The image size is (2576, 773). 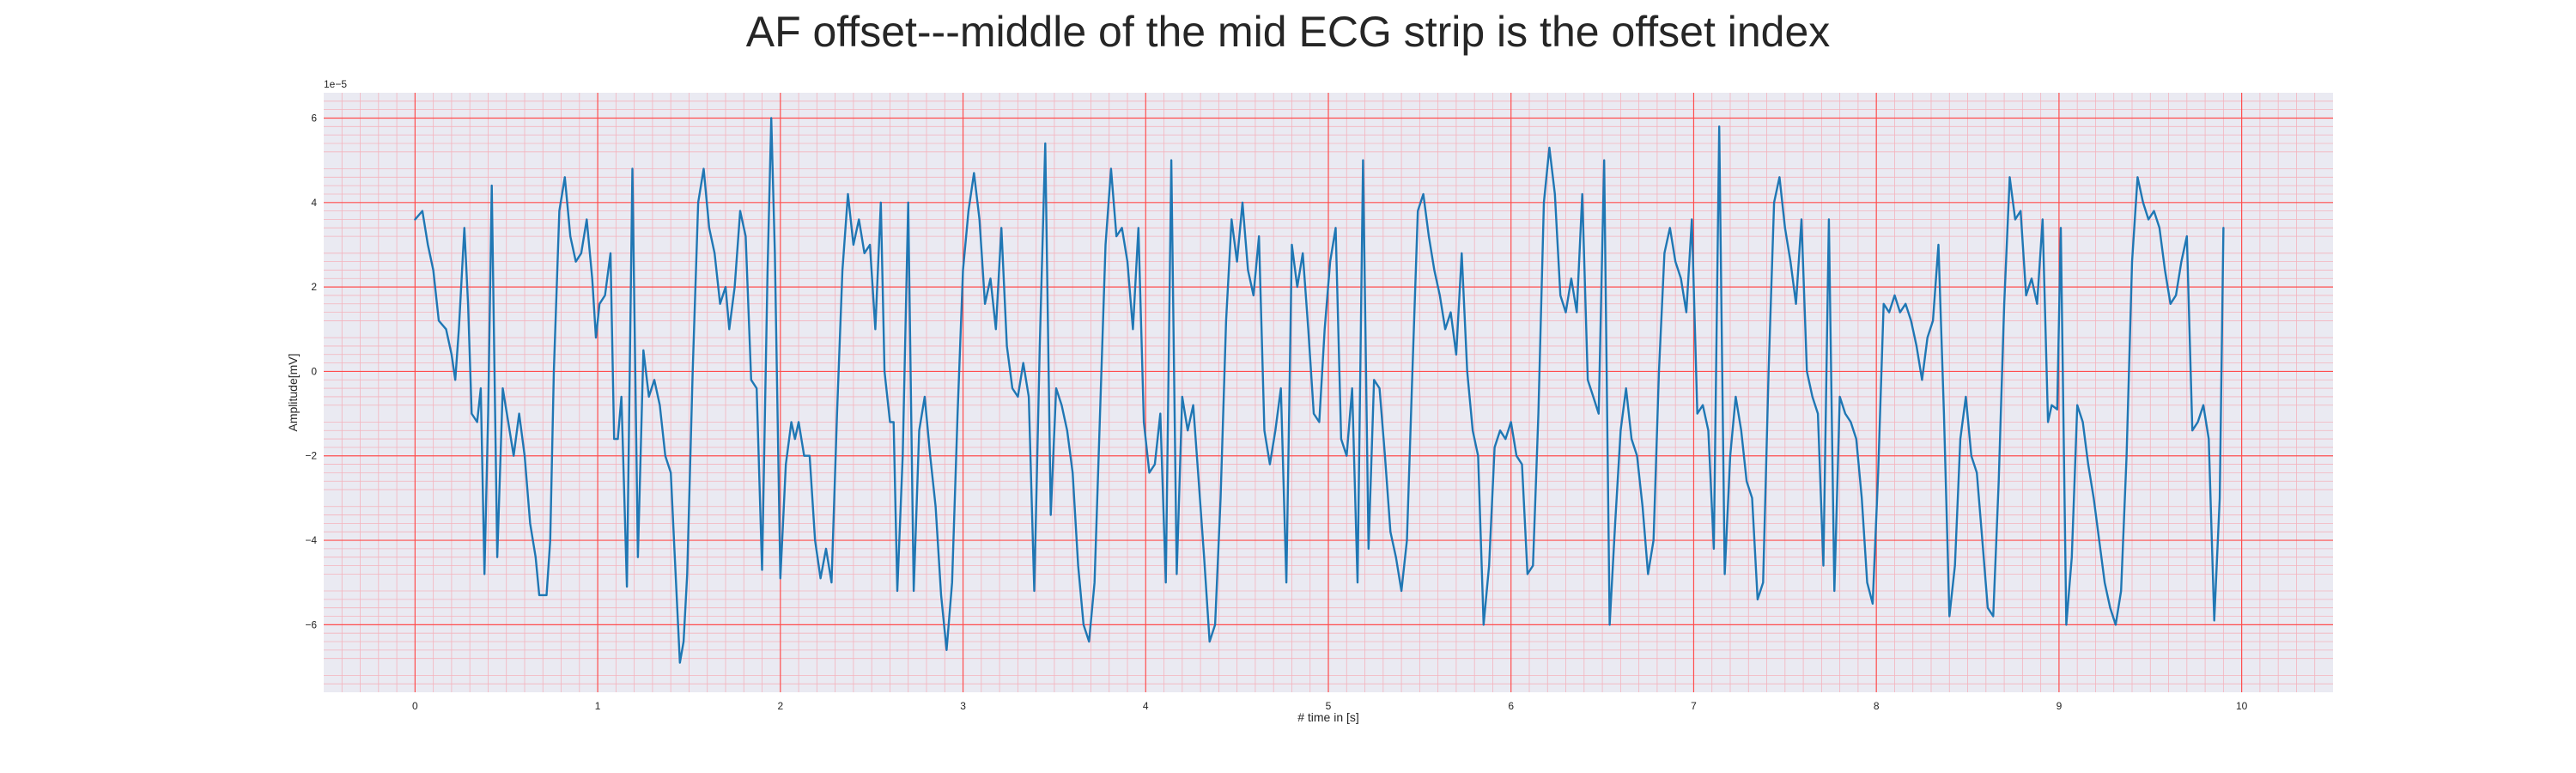 What do you see at coordinates (314, 371) in the screenshot?
I see `y-tick-label: 0` at bounding box center [314, 371].